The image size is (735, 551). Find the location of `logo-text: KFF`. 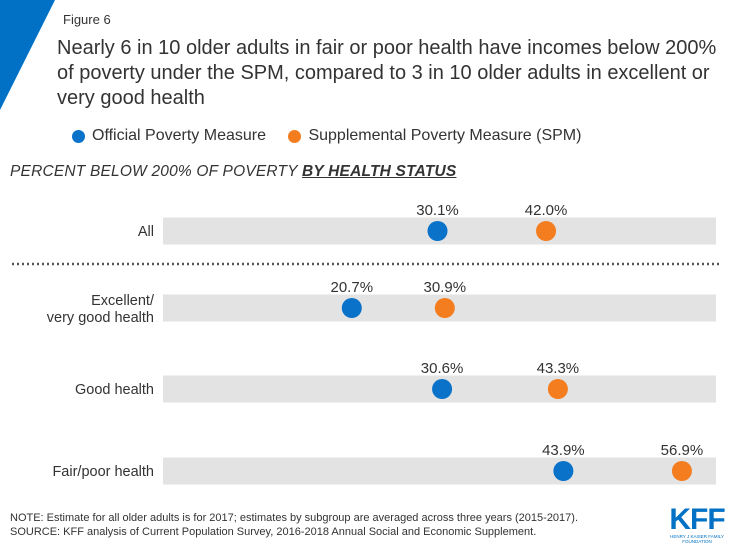

logo-text: KFF is located at coordinates (697, 519).